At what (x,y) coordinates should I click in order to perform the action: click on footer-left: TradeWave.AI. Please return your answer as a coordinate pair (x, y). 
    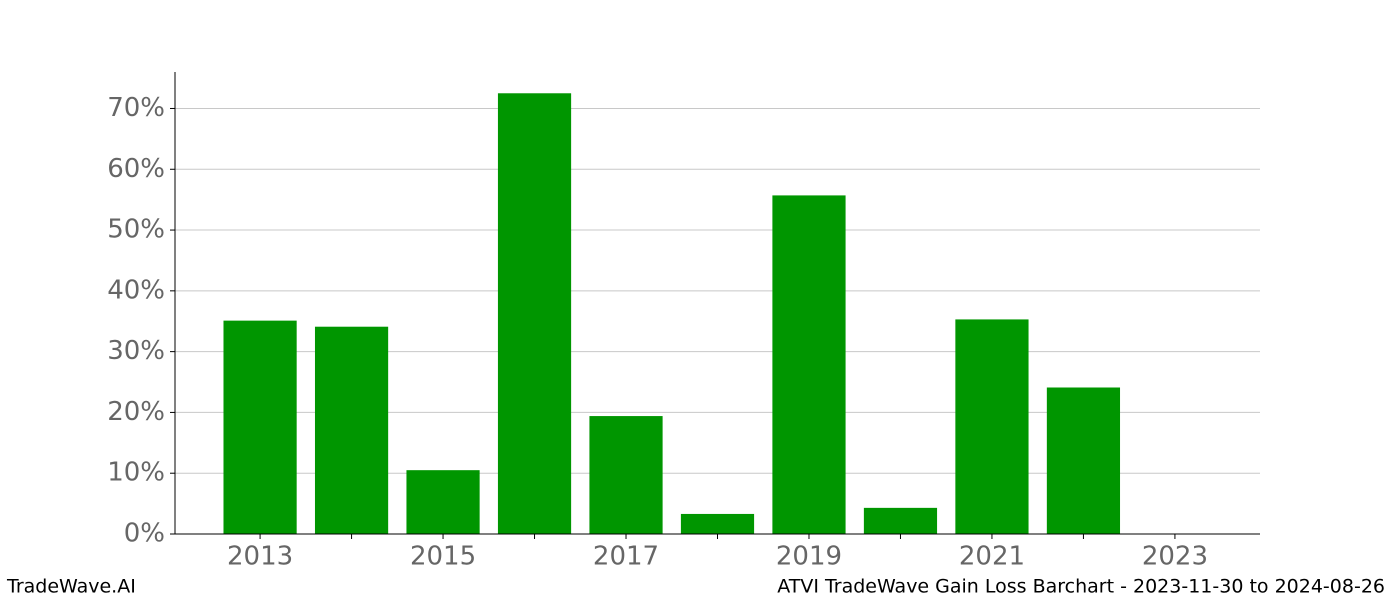
    Looking at the image, I should click on (71, 587).